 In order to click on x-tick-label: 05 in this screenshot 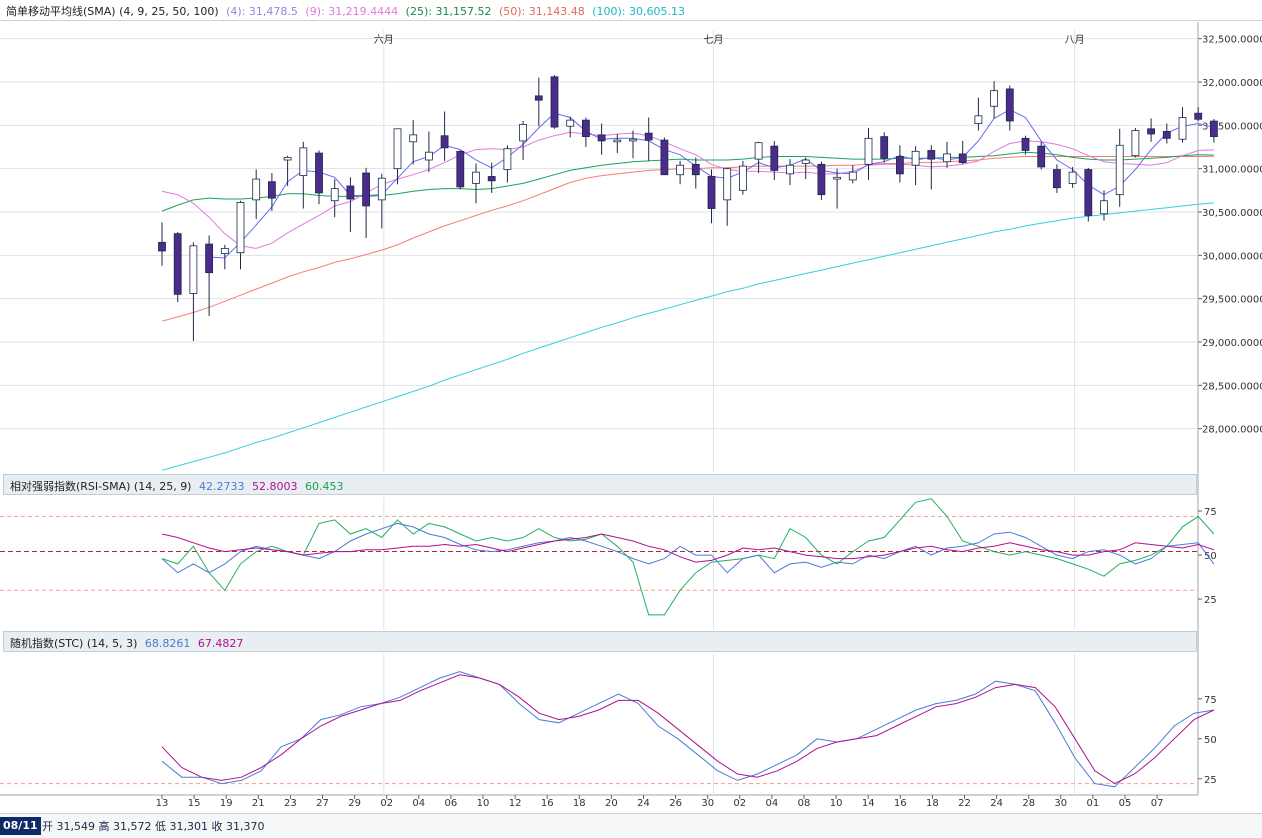, I will do `click(1125, 803)`.